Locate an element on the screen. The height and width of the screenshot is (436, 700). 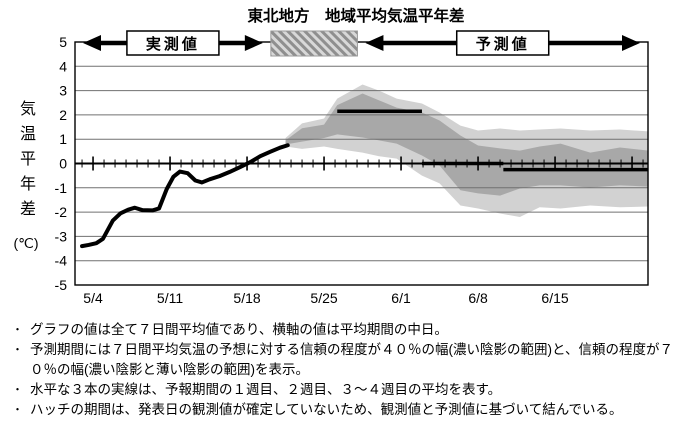
svg-text: 6/8 is located at coordinates (478, 298).